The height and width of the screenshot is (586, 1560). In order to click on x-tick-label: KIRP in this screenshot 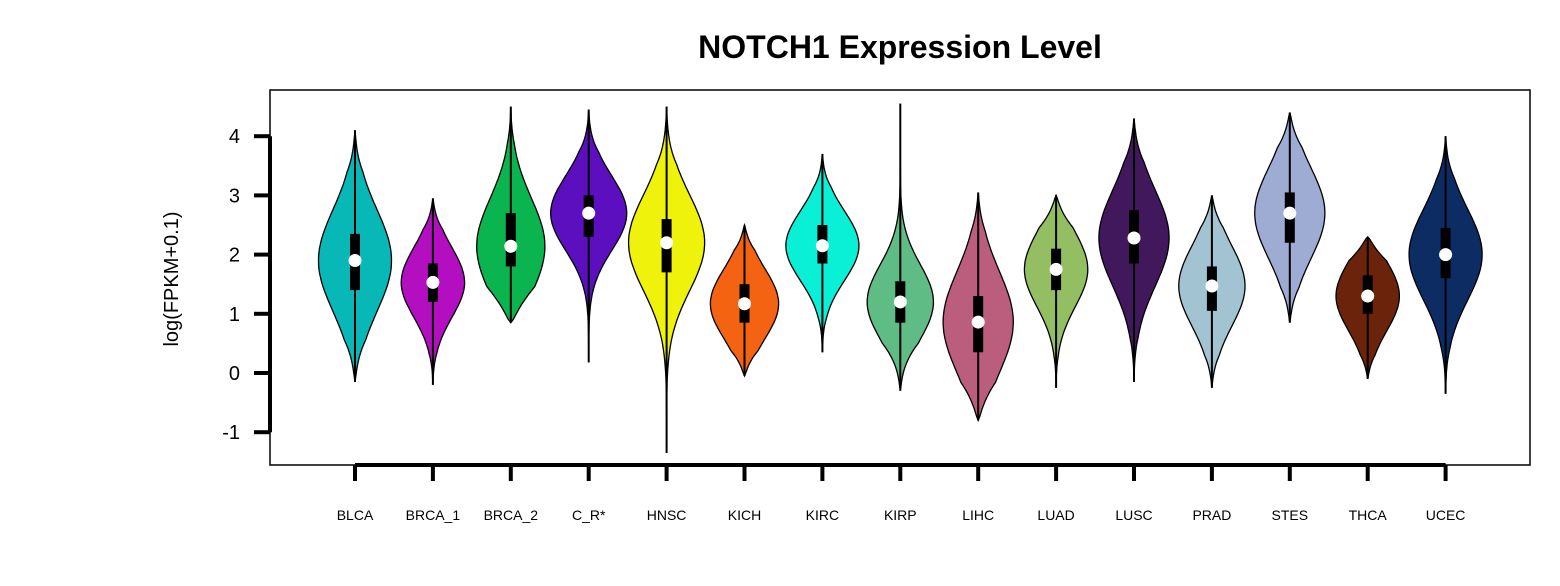, I will do `click(900, 515)`.